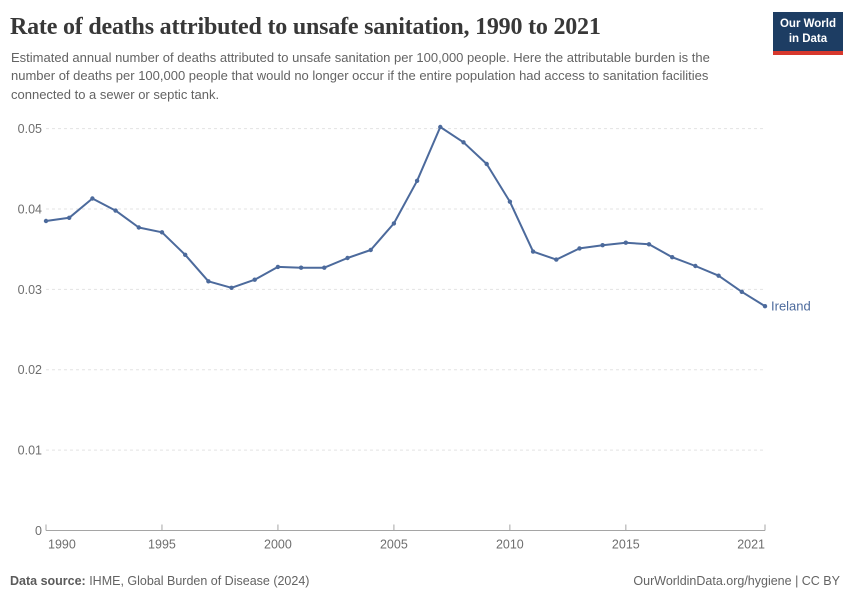  What do you see at coordinates (38, 531) in the screenshot?
I see `y-tick-label: 0` at bounding box center [38, 531].